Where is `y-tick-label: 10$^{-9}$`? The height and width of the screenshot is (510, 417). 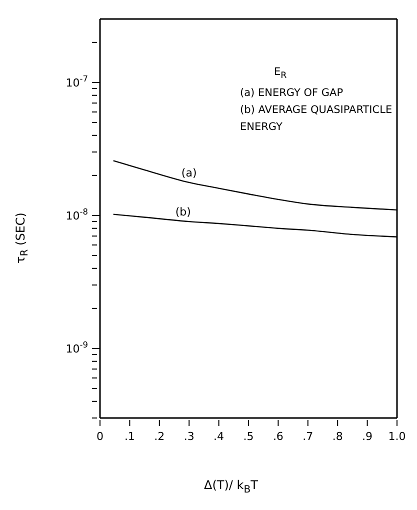 y-tick-label: 10$^{-9}$ is located at coordinates (77, 347).